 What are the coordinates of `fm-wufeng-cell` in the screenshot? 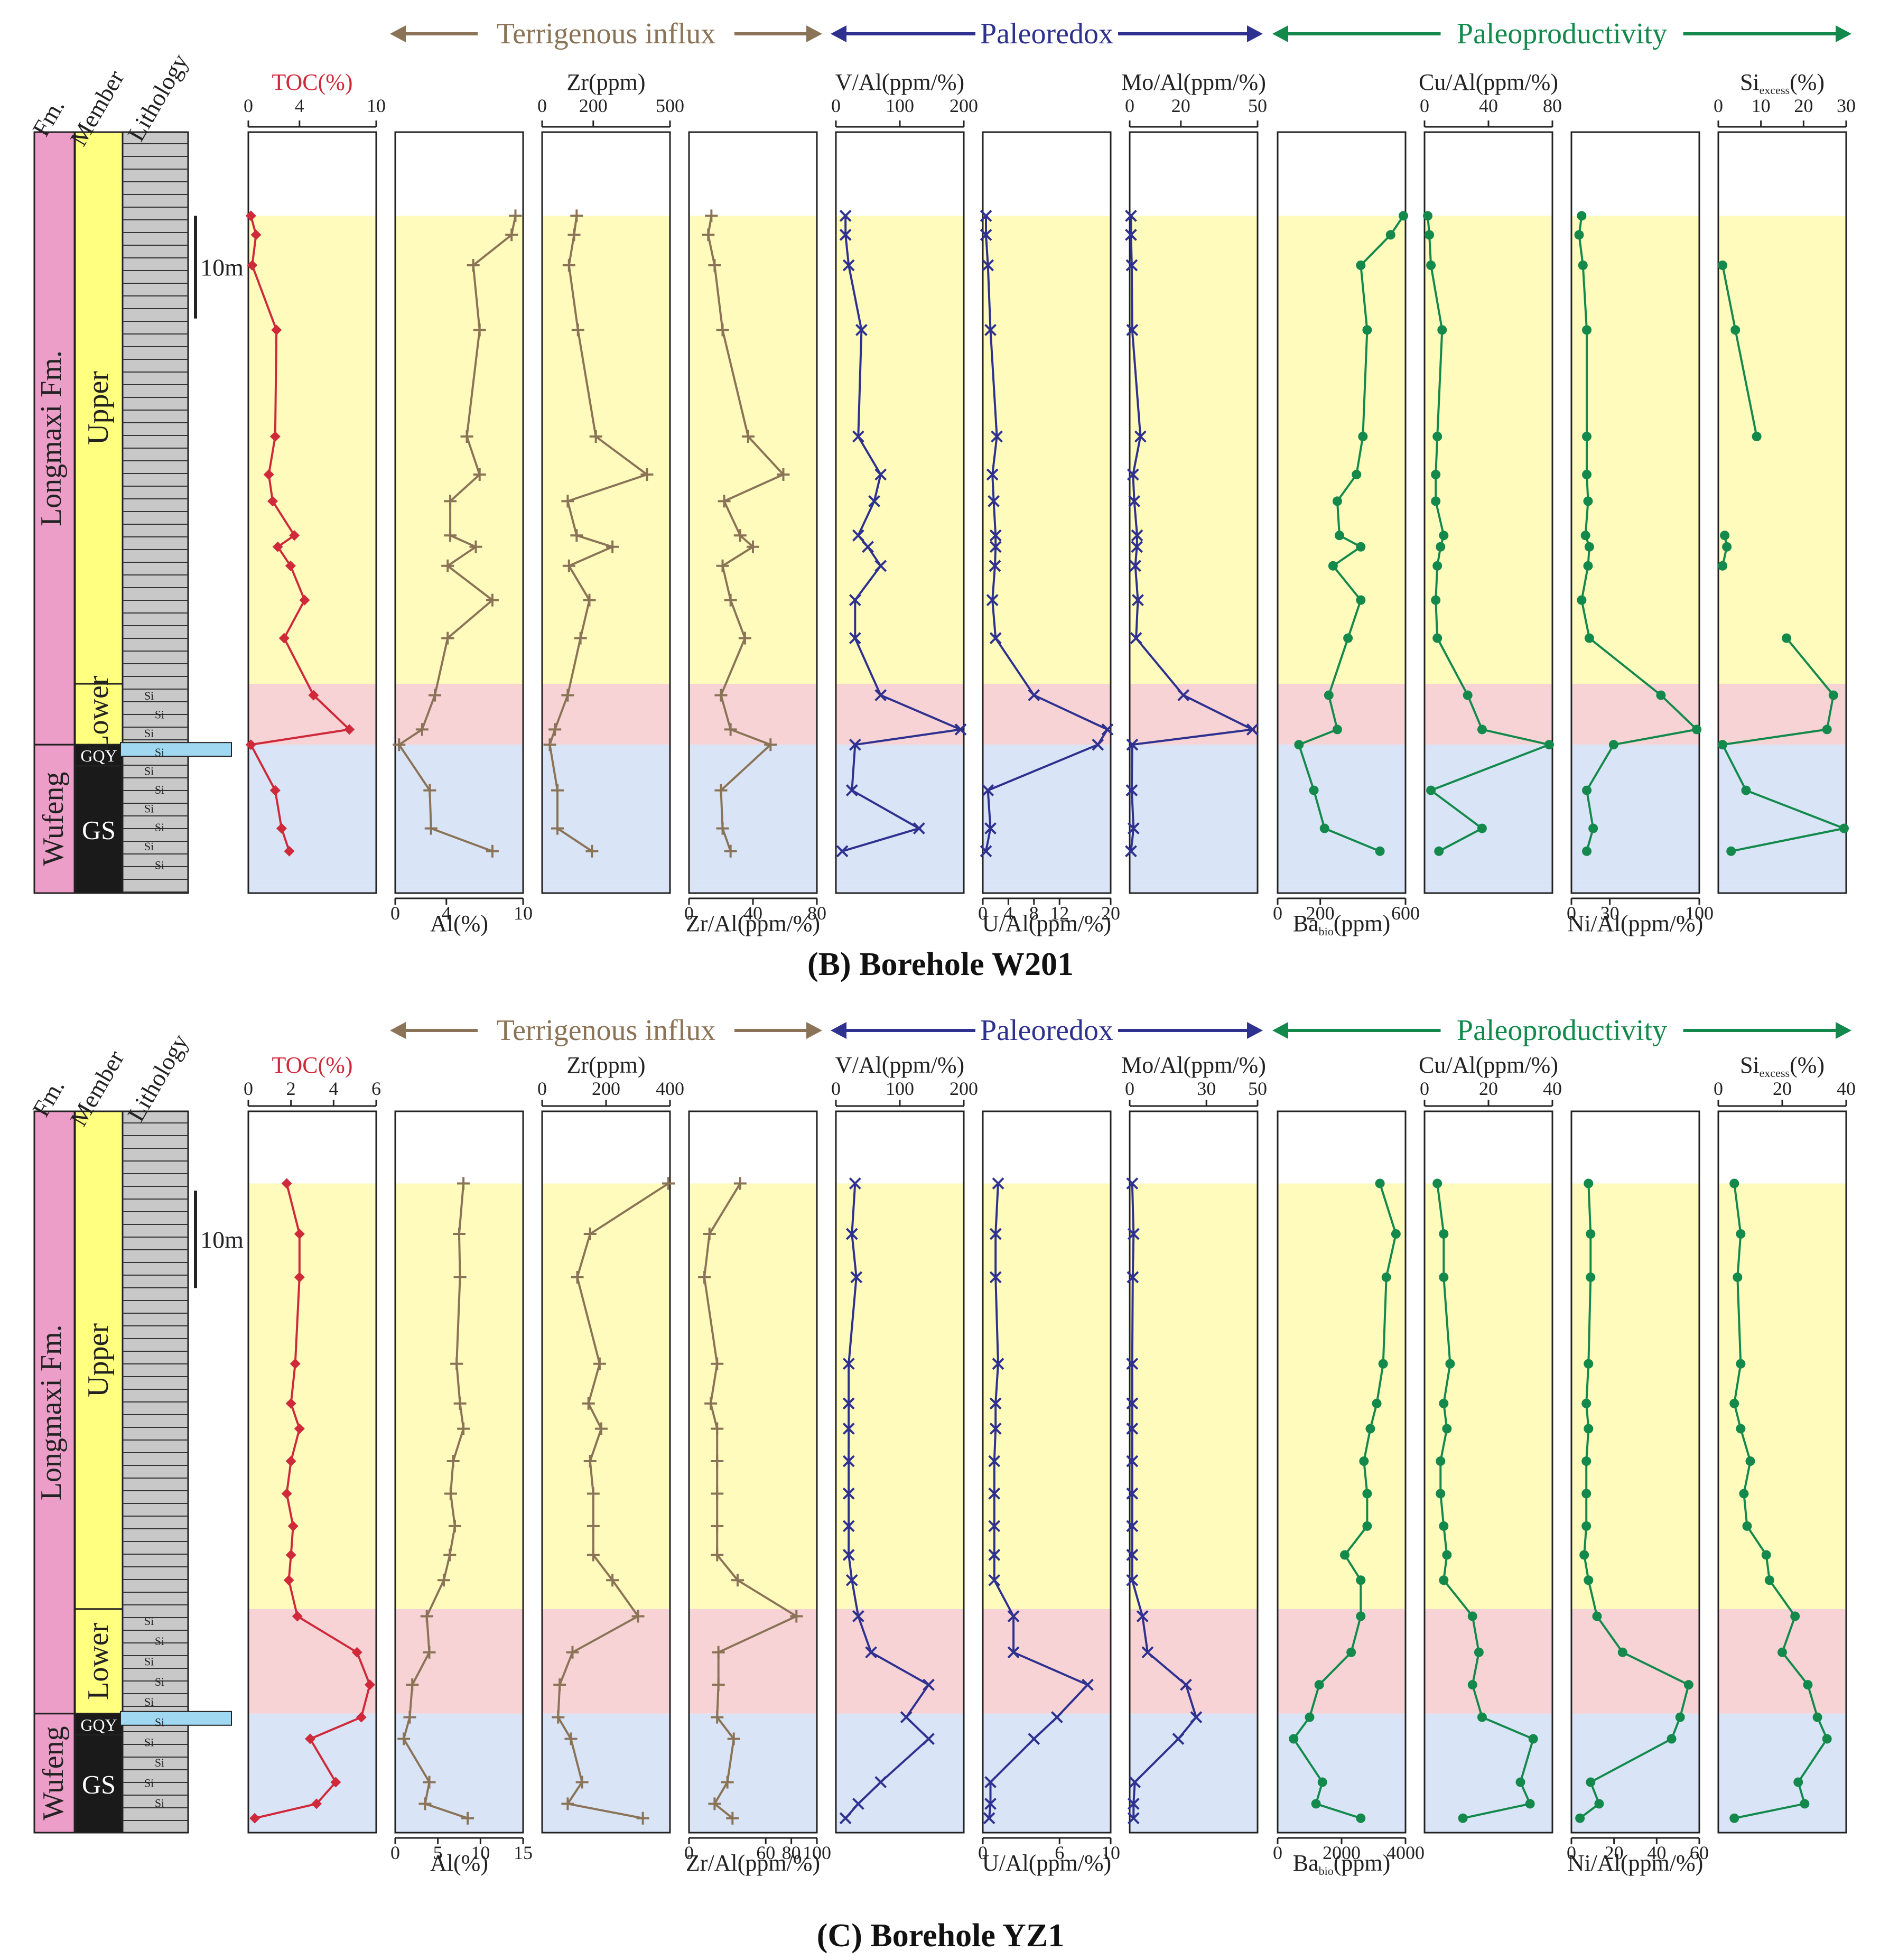 It's located at (54, 1773).